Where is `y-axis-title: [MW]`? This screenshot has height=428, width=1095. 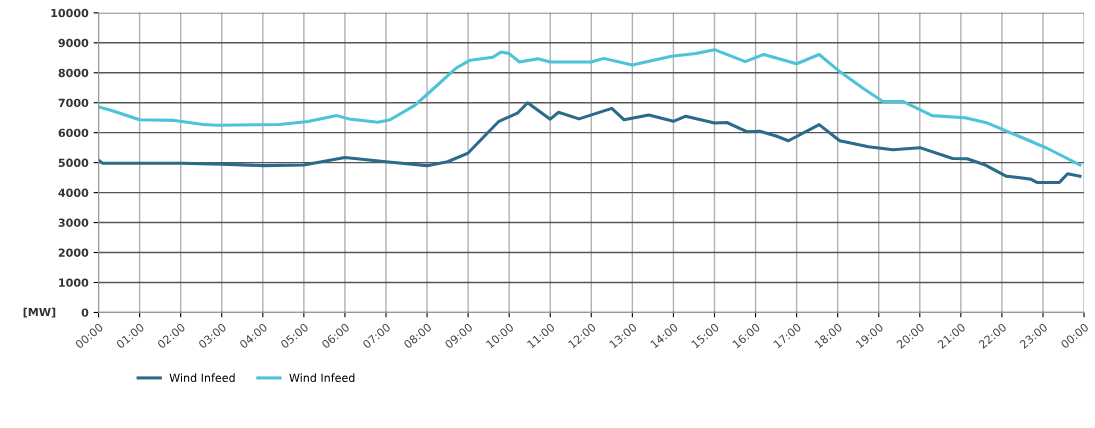 y-axis-title: [MW] is located at coordinates (39, 312).